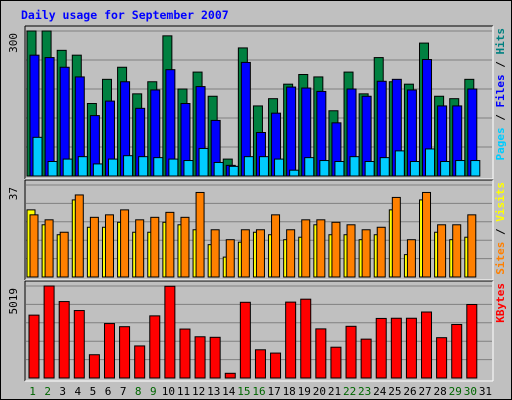 This screenshot has width=512, height=400. Describe the element at coordinates (394, 391) in the screenshot. I see `x-tick-label: 25` at that location.